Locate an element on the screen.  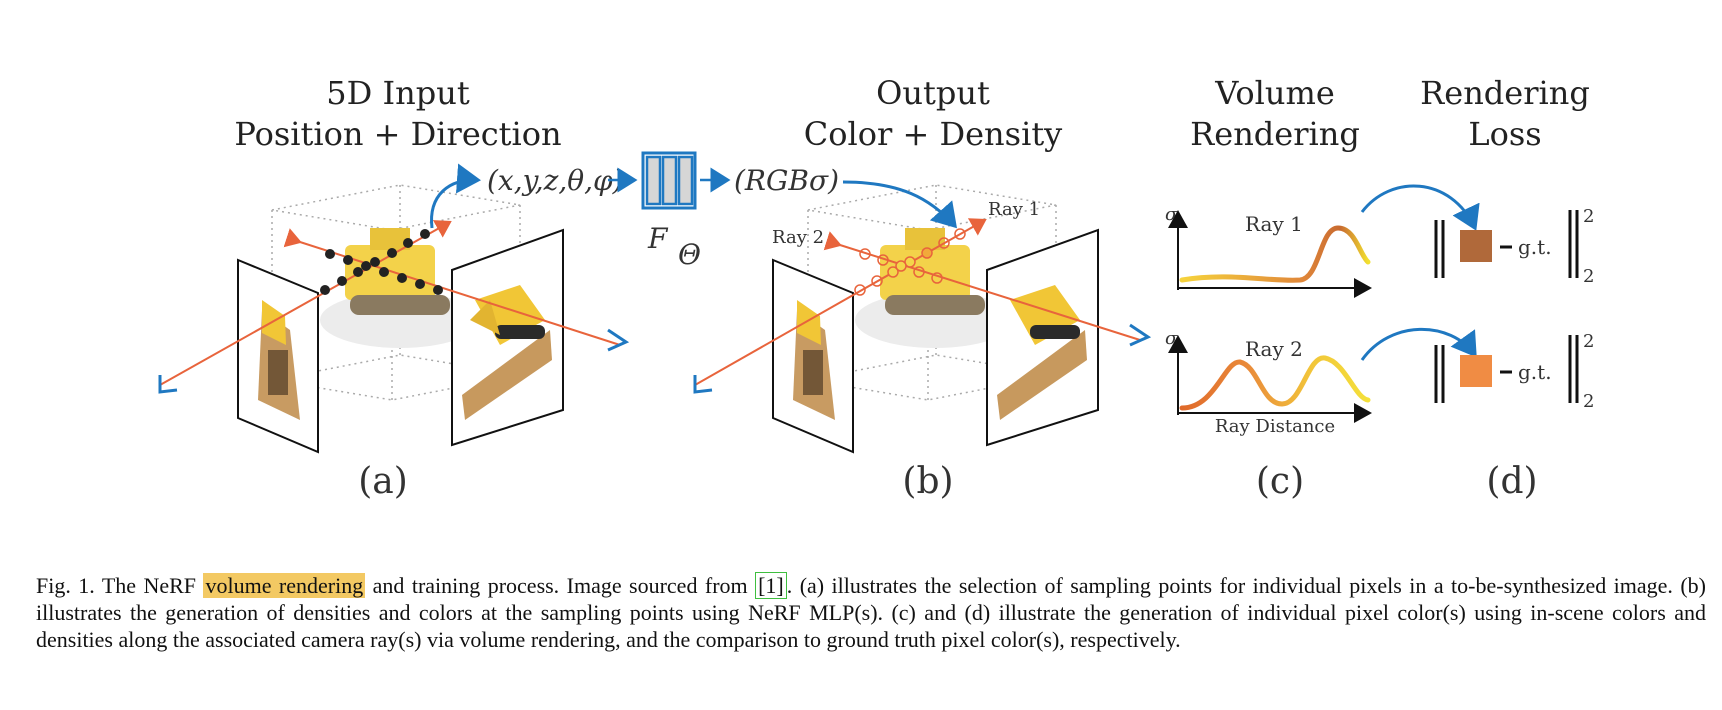
left-image-content-b is located at coordinates (814, 360).